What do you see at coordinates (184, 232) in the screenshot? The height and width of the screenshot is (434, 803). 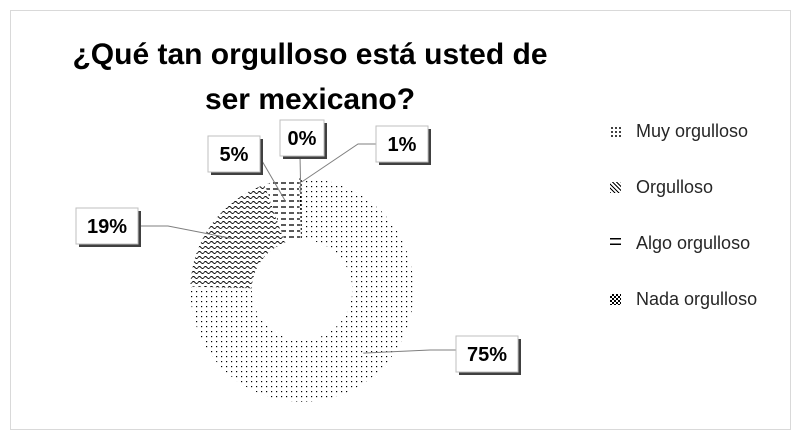 I see `leader-line-orgulloso` at bounding box center [184, 232].